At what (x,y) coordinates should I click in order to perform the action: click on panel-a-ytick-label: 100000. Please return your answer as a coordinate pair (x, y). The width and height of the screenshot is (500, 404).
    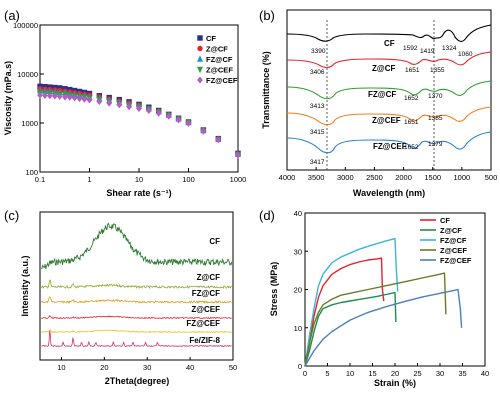
    Looking at the image, I should click on (25, 25).